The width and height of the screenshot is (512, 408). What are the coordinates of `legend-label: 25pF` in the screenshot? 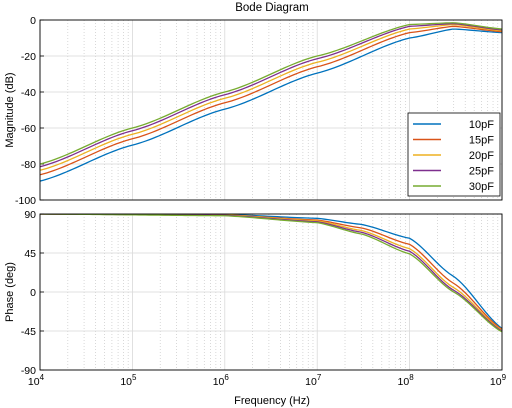 It's located at (481, 172).